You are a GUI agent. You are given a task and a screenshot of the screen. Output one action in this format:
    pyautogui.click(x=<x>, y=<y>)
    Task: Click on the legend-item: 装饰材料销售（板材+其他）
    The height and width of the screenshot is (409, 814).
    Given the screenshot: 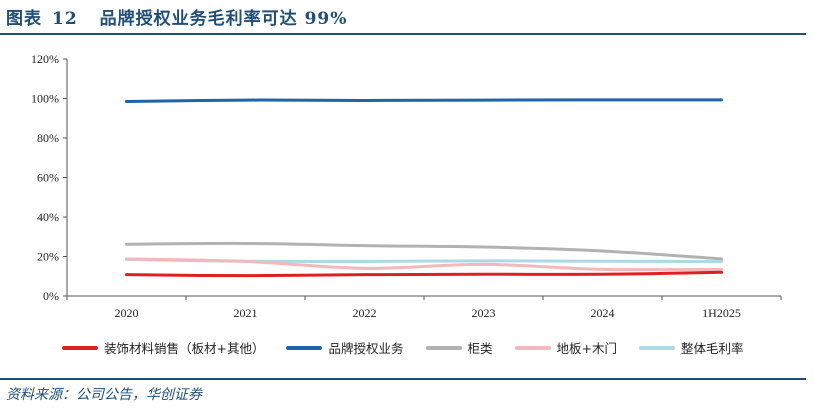 What is the action you would take?
    pyautogui.click(x=163, y=347)
    